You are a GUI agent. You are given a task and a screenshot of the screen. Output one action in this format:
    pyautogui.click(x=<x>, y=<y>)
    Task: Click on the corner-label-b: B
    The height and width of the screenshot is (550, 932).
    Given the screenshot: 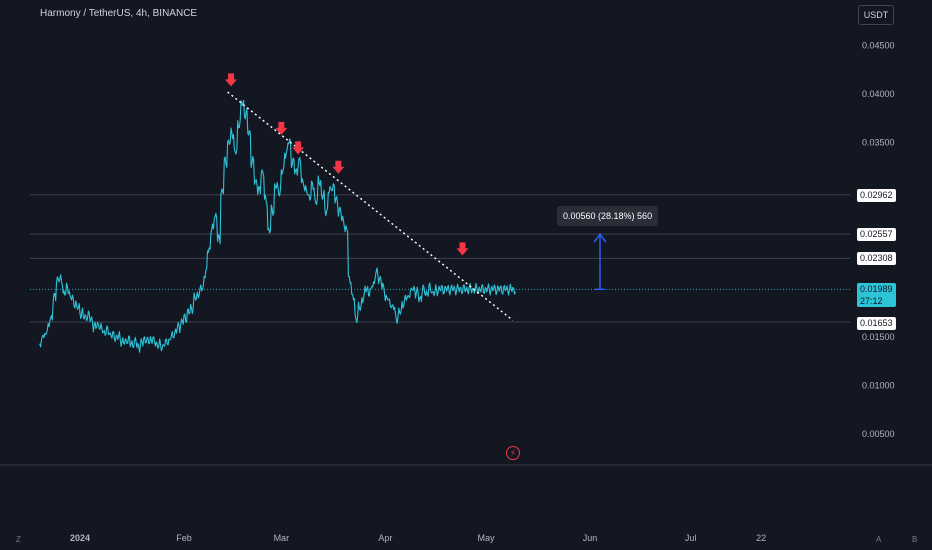 What is the action you would take?
    pyautogui.click(x=915, y=539)
    